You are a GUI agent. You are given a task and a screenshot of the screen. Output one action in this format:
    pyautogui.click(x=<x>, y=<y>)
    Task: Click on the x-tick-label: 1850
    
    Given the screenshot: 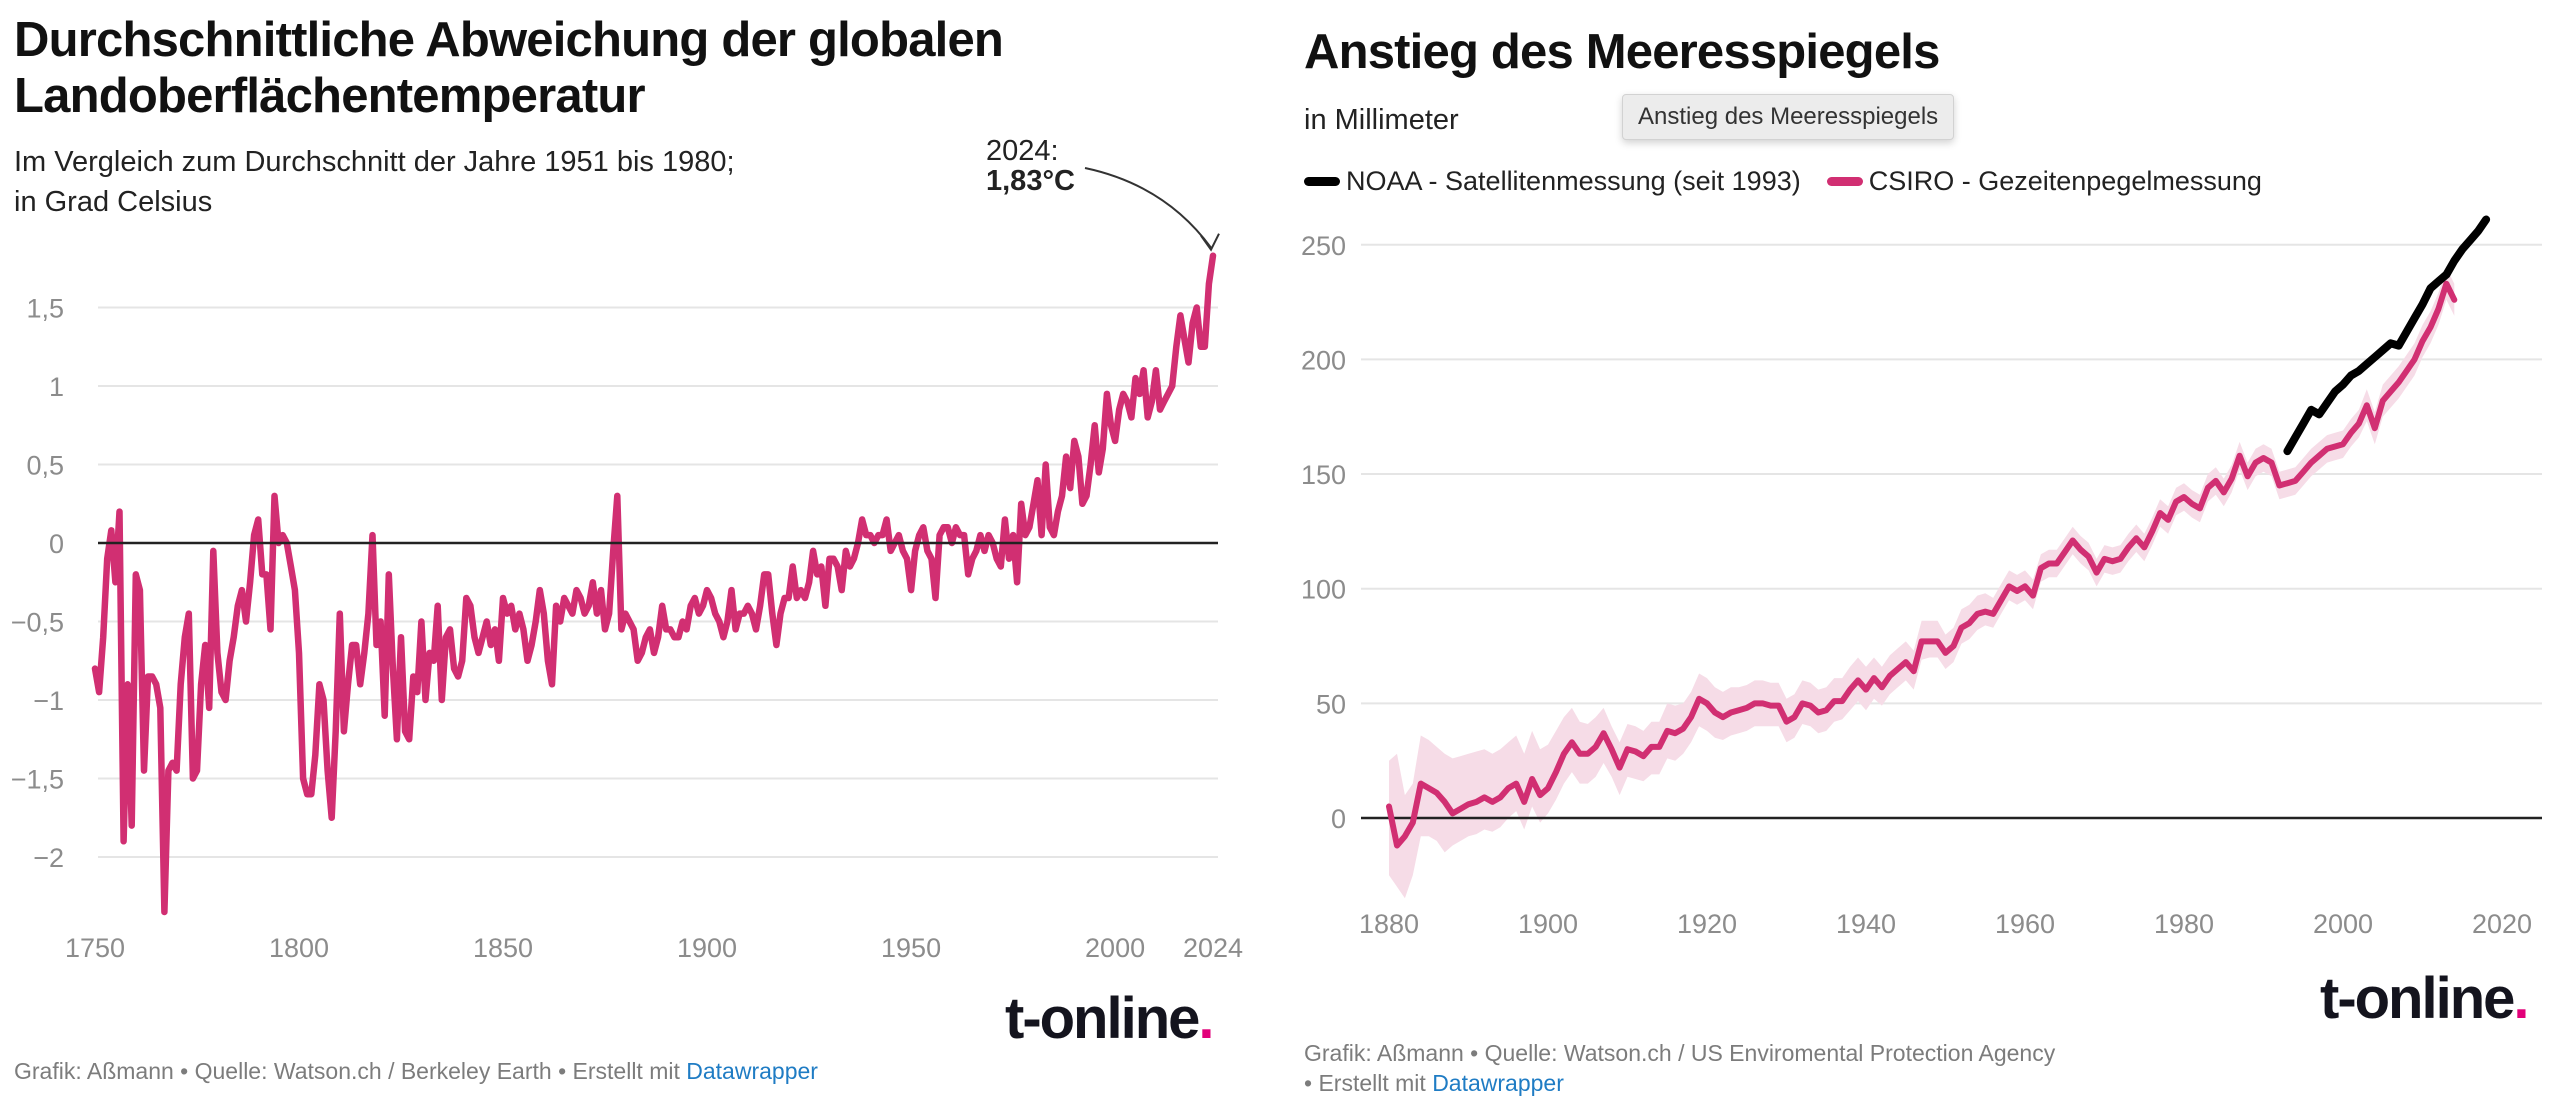 What is the action you would take?
    pyautogui.click(x=503, y=948)
    